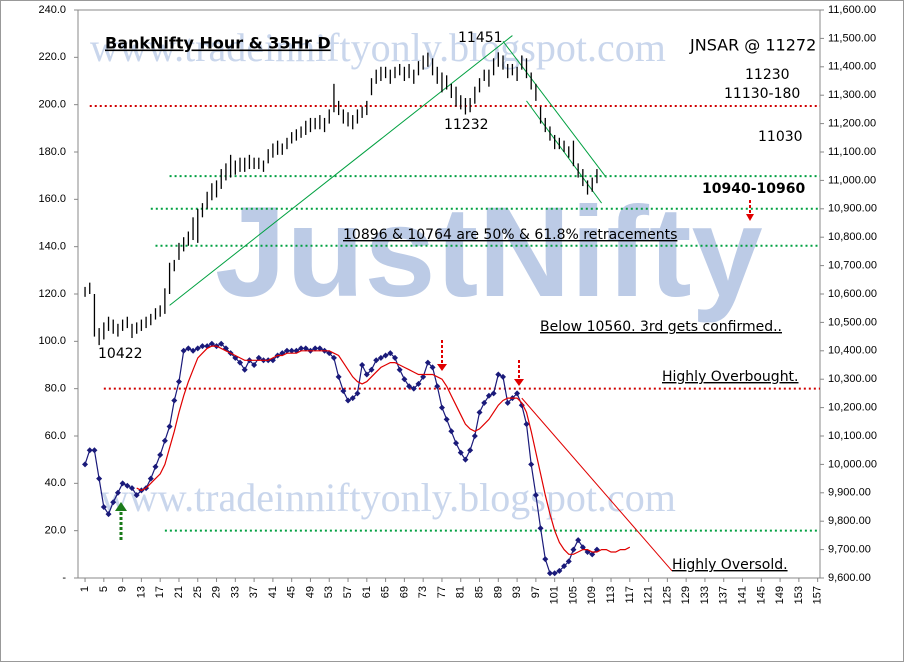  Describe the element at coordinates (852, 180) in the screenshot. I see `y2-tick-label: 11,000.00` at that location.